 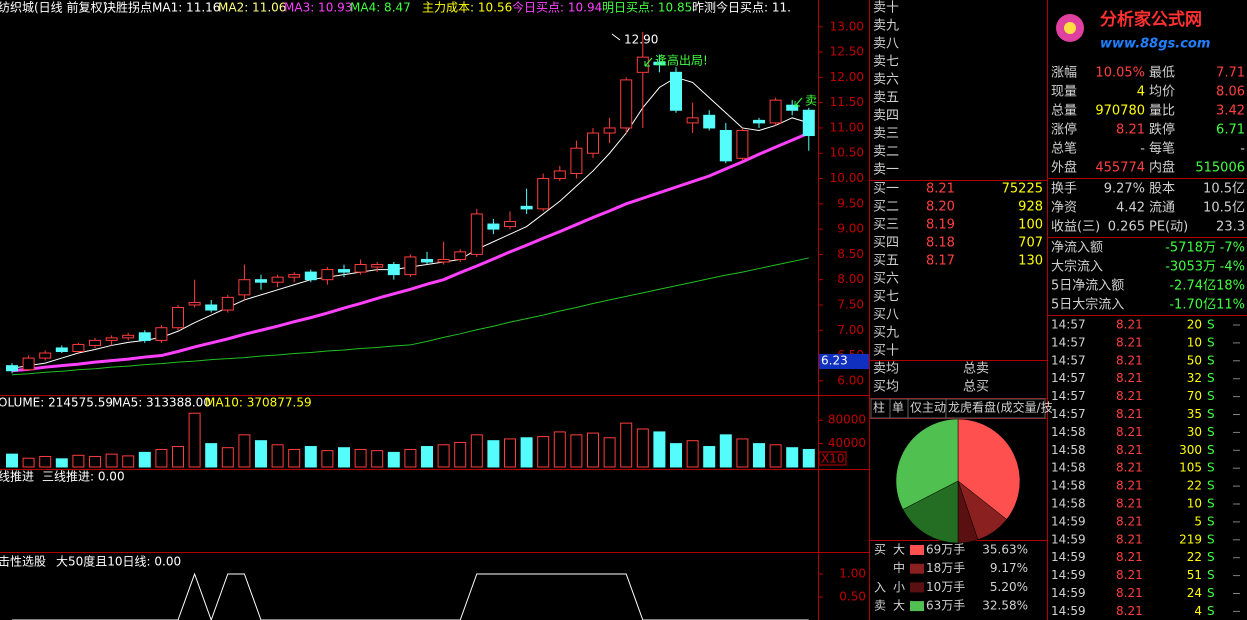 What do you see at coordinates (1192, 286) in the screenshot?
I see `flow-value: -2.74亿` at bounding box center [1192, 286].